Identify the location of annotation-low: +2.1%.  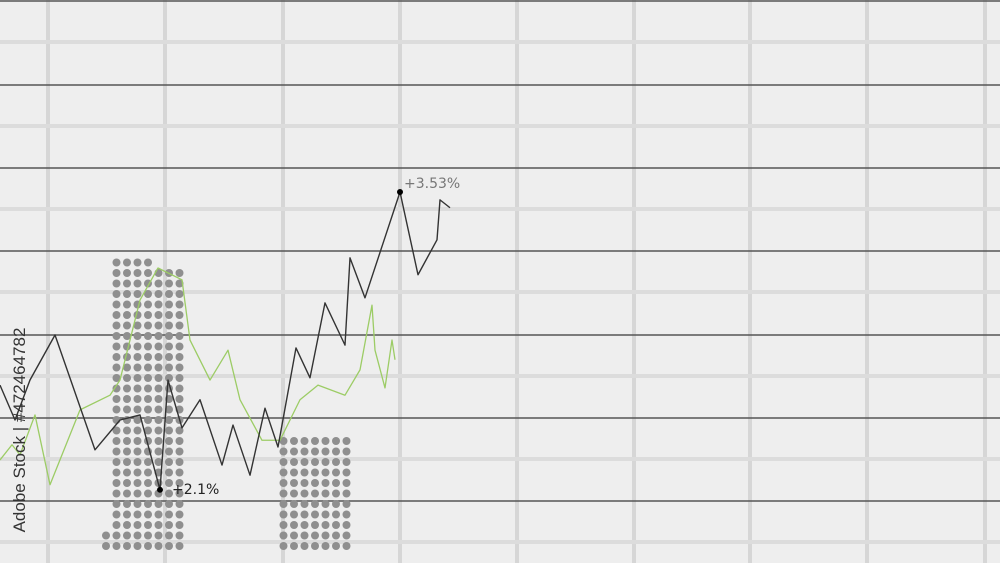
(196, 489).